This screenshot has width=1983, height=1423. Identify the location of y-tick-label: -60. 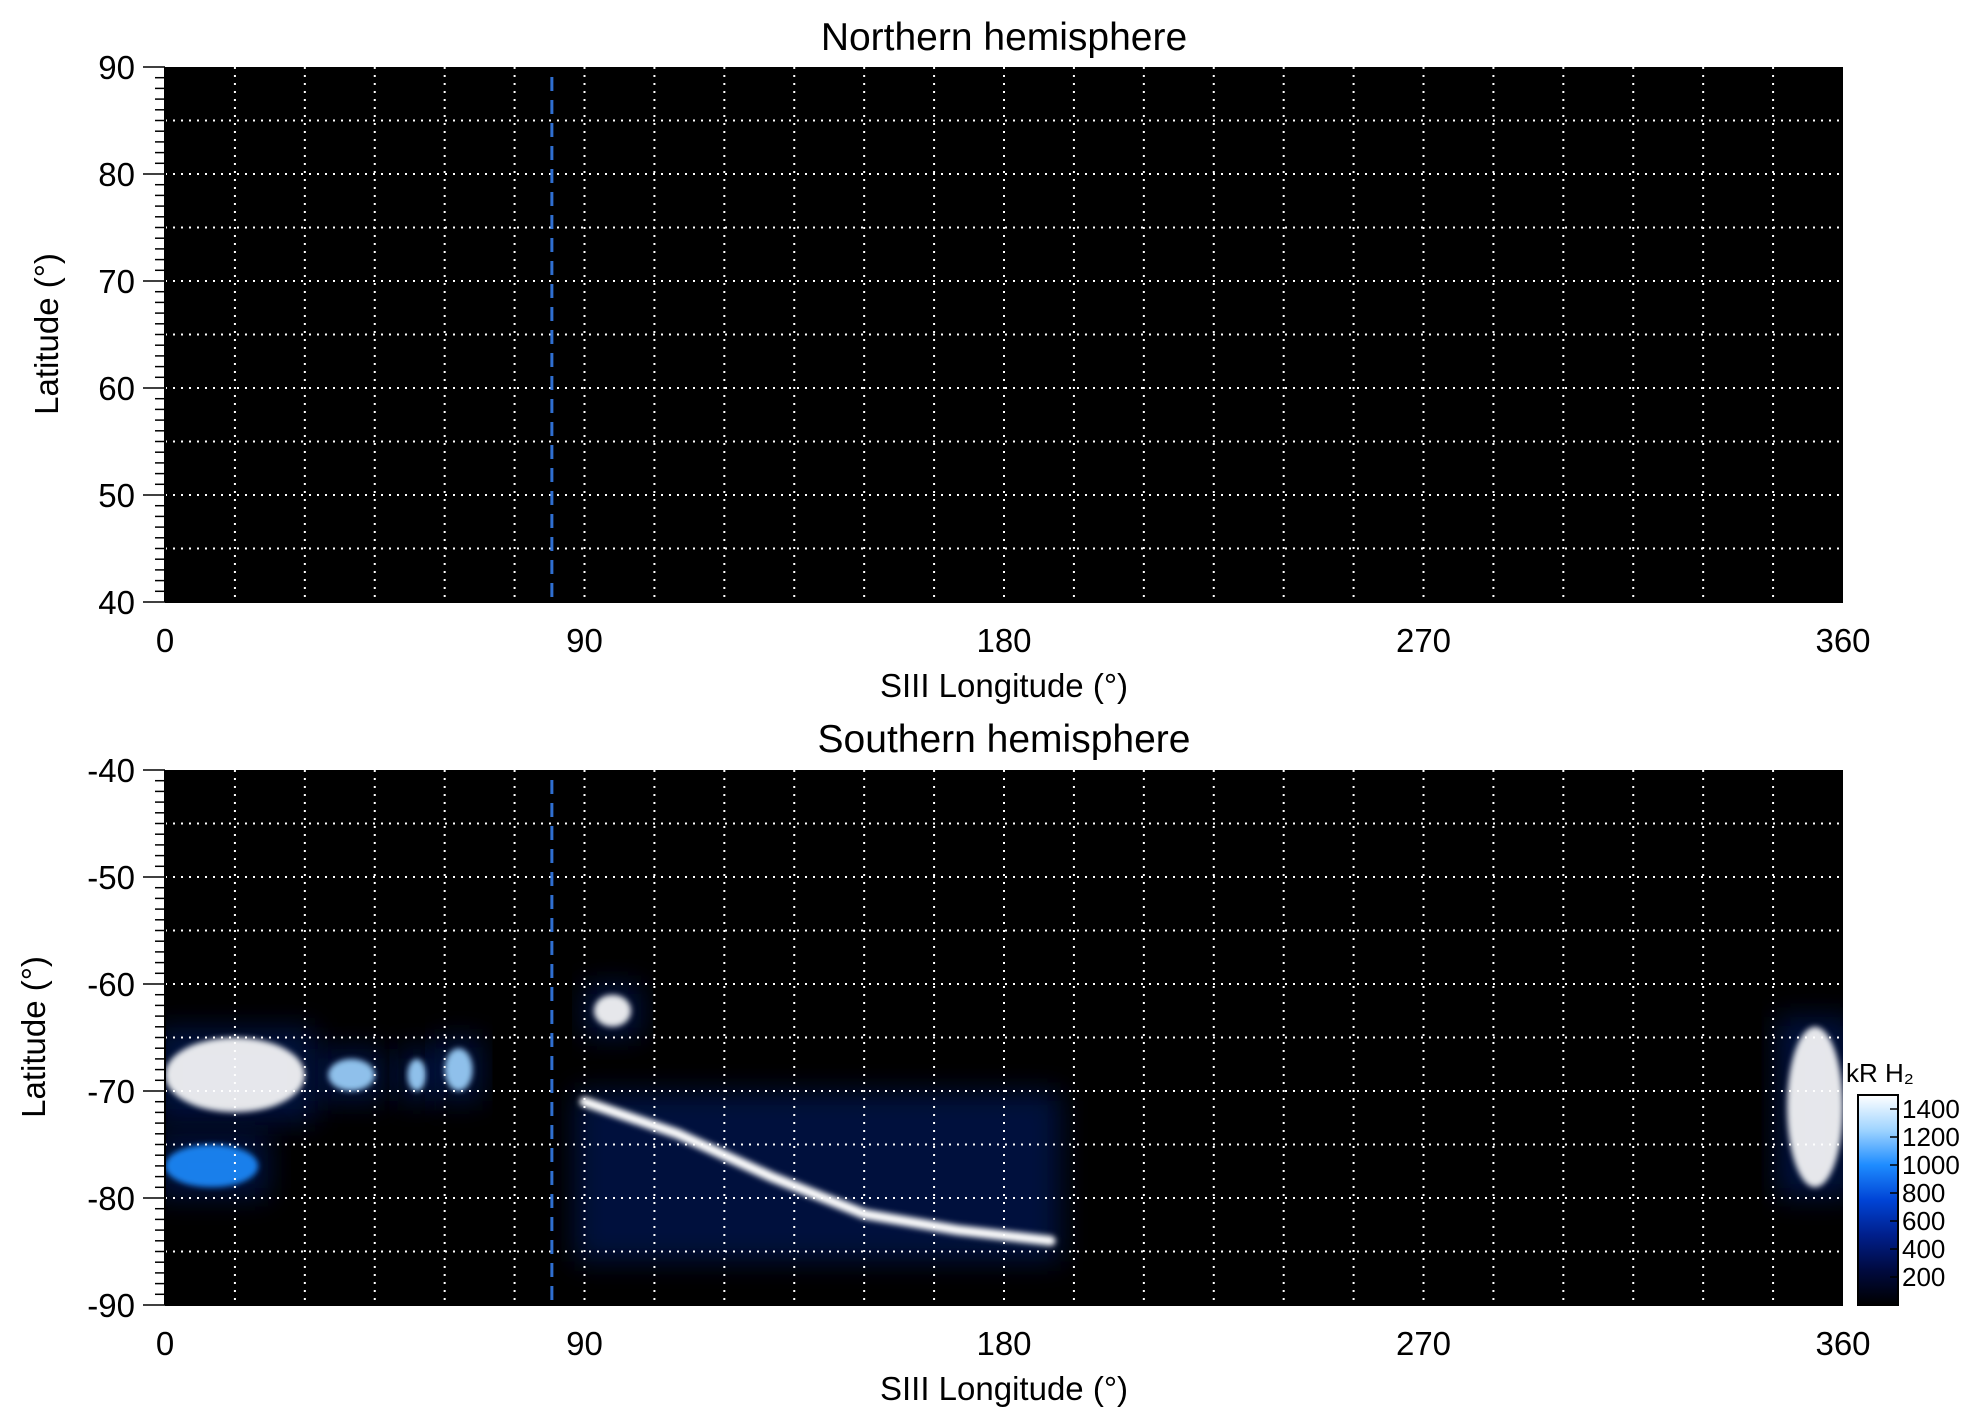
(111, 984).